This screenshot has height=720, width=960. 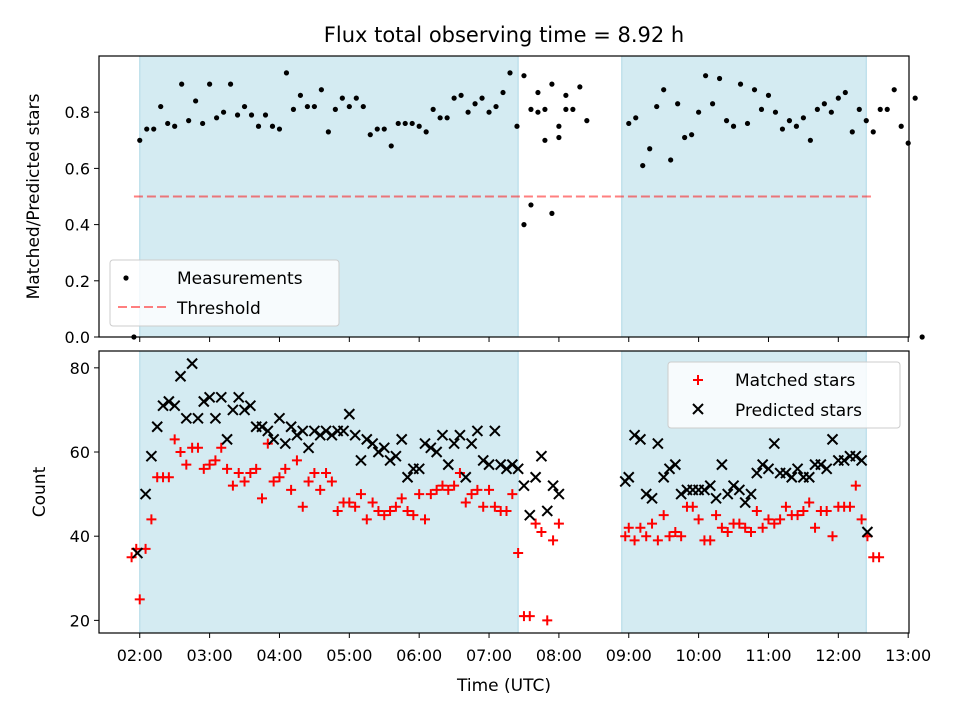 What do you see at coordinates (224, 293) in the screenshot?
I see `legend-box` at bounding box center [224, 293].